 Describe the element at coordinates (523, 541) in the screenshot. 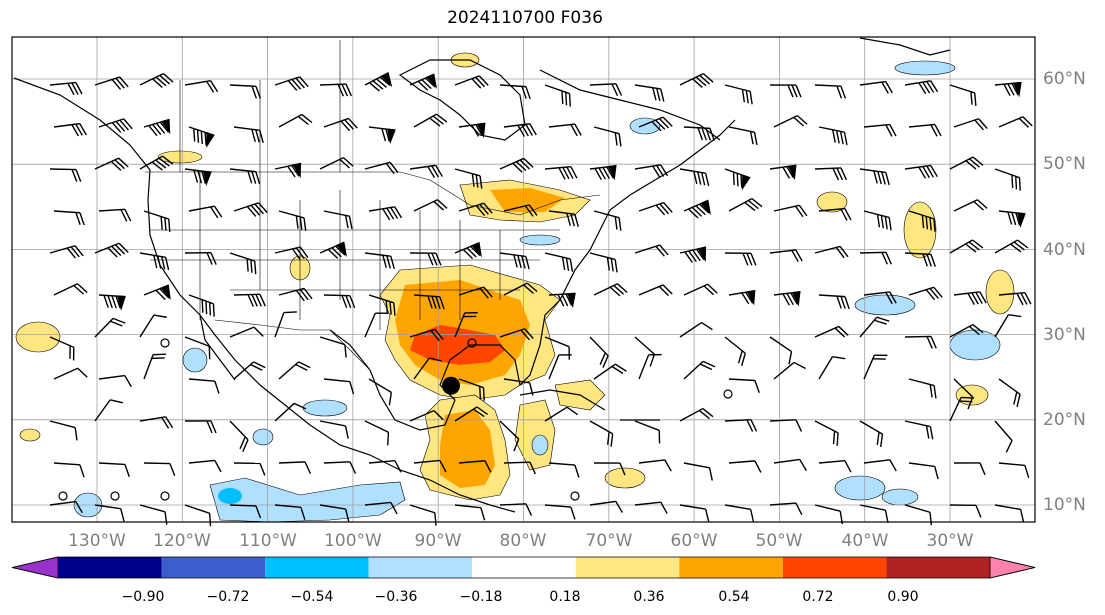

I see `lon-label-80: 80°W` at that location.